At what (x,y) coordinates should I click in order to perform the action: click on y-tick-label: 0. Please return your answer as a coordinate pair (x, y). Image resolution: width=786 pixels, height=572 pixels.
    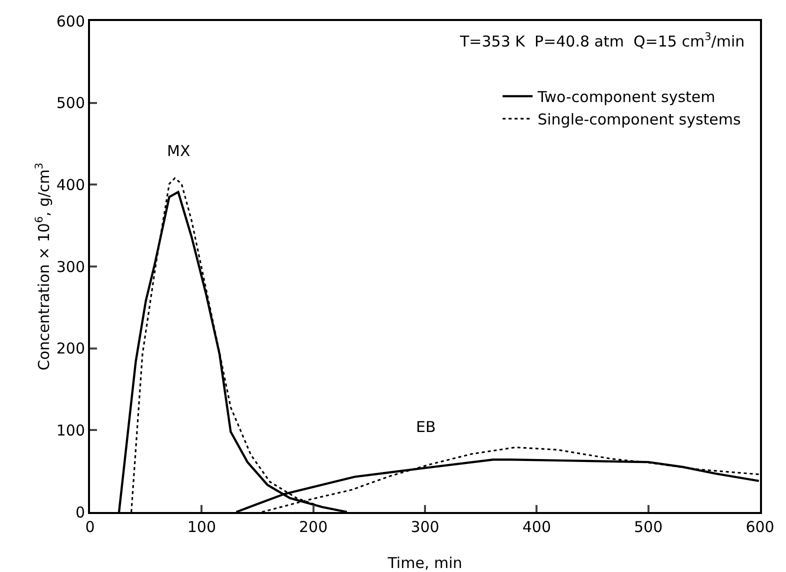
    Looking at the image, I should click on (80, 512).